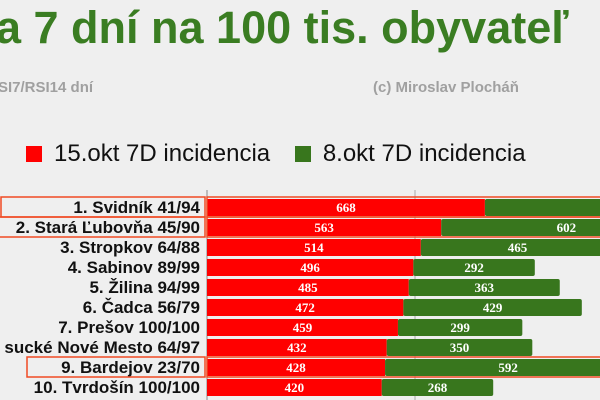 The image size is (600, 400). I want to click on category-label: 6. Čadca 56/79, so click(141, 307).